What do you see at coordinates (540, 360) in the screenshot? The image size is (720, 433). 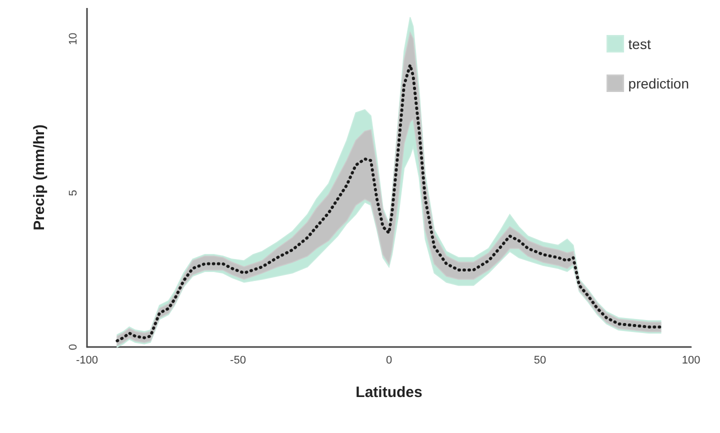 I see `x-tick-label: 50` at bounding box center [540, 360].